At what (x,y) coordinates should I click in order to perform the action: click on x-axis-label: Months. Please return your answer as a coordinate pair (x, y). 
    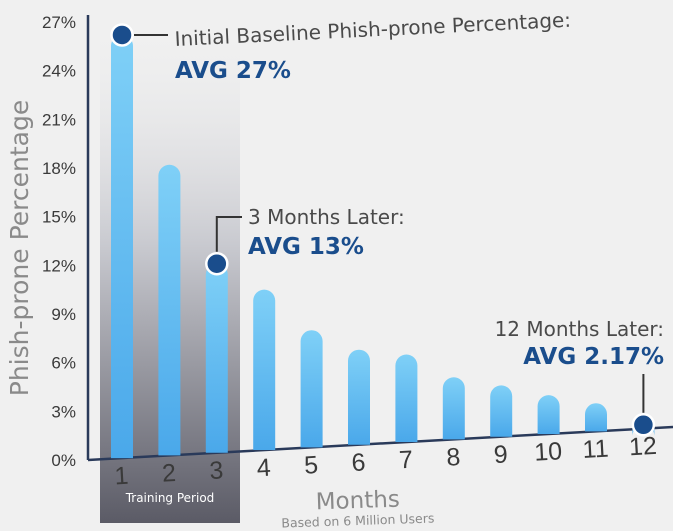
    Looking at the image, I should click on (357, 501).